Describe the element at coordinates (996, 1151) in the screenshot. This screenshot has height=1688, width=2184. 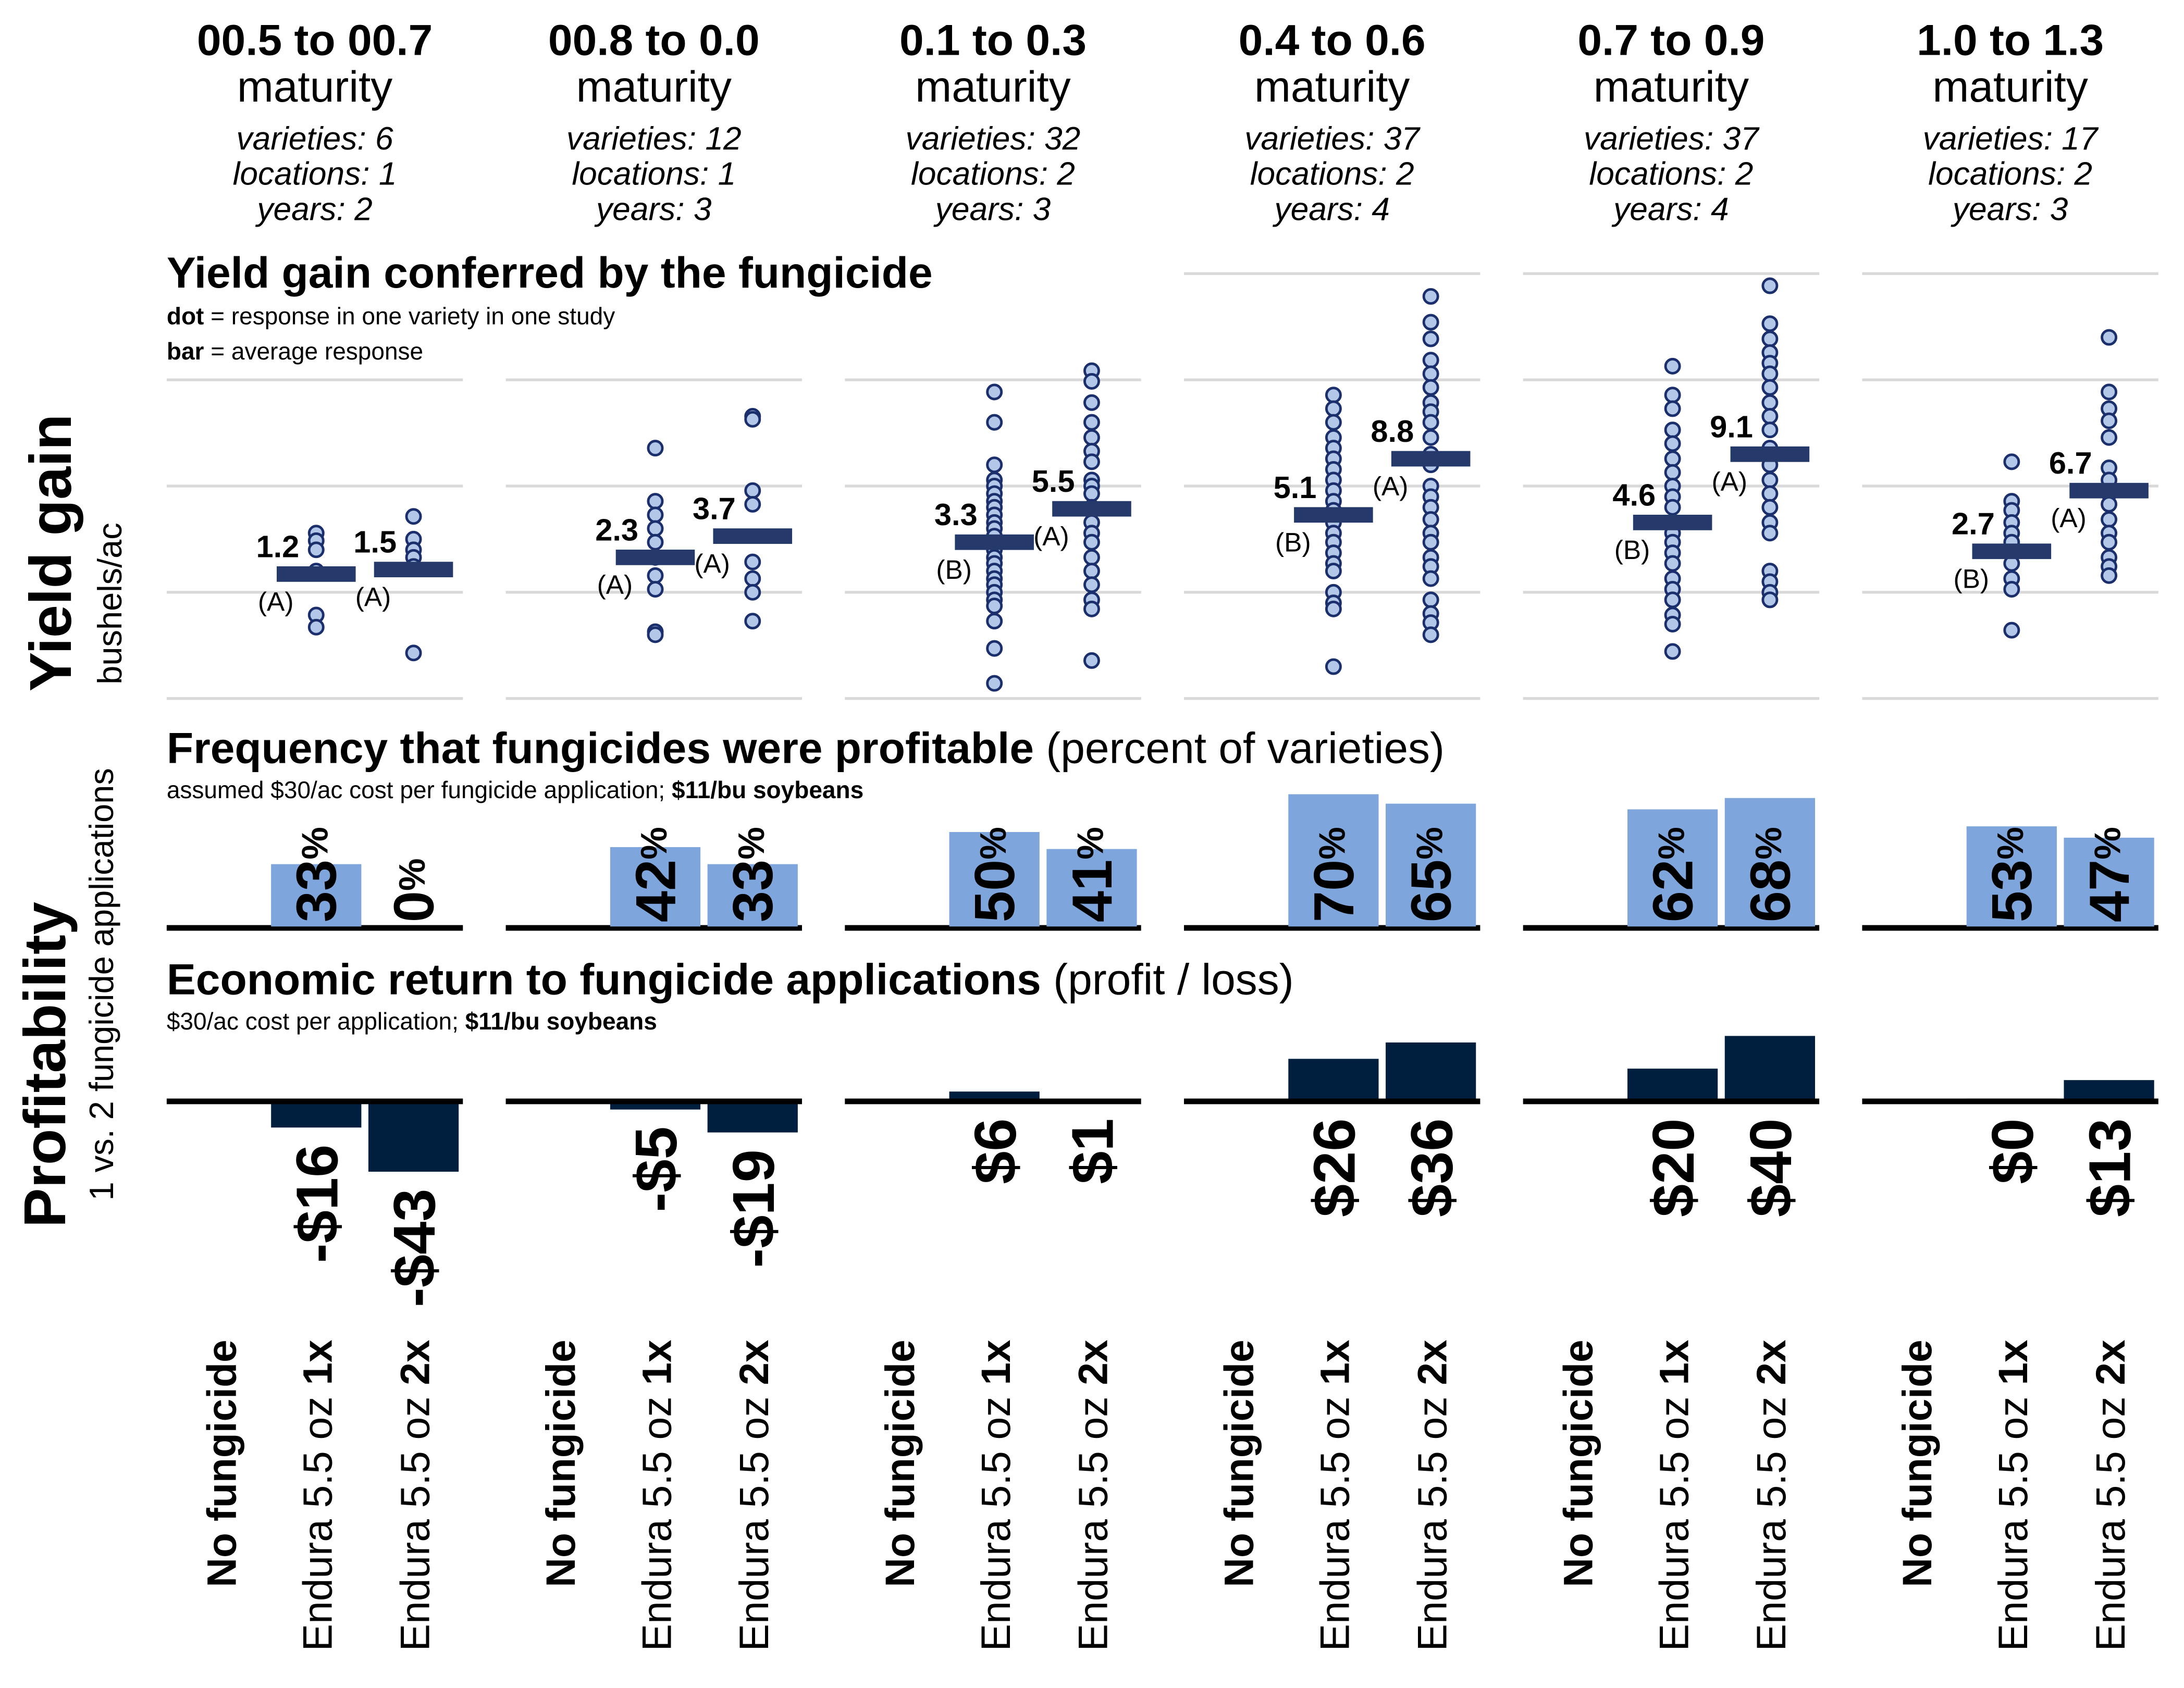
I see `econ-value-label: $6` at that location.